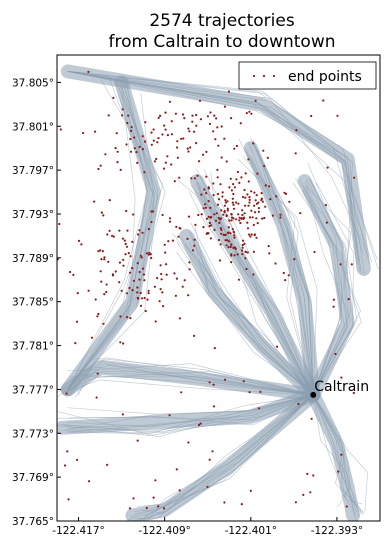  I want to click on y-tick-label: 37.805°, so click(33, 83).